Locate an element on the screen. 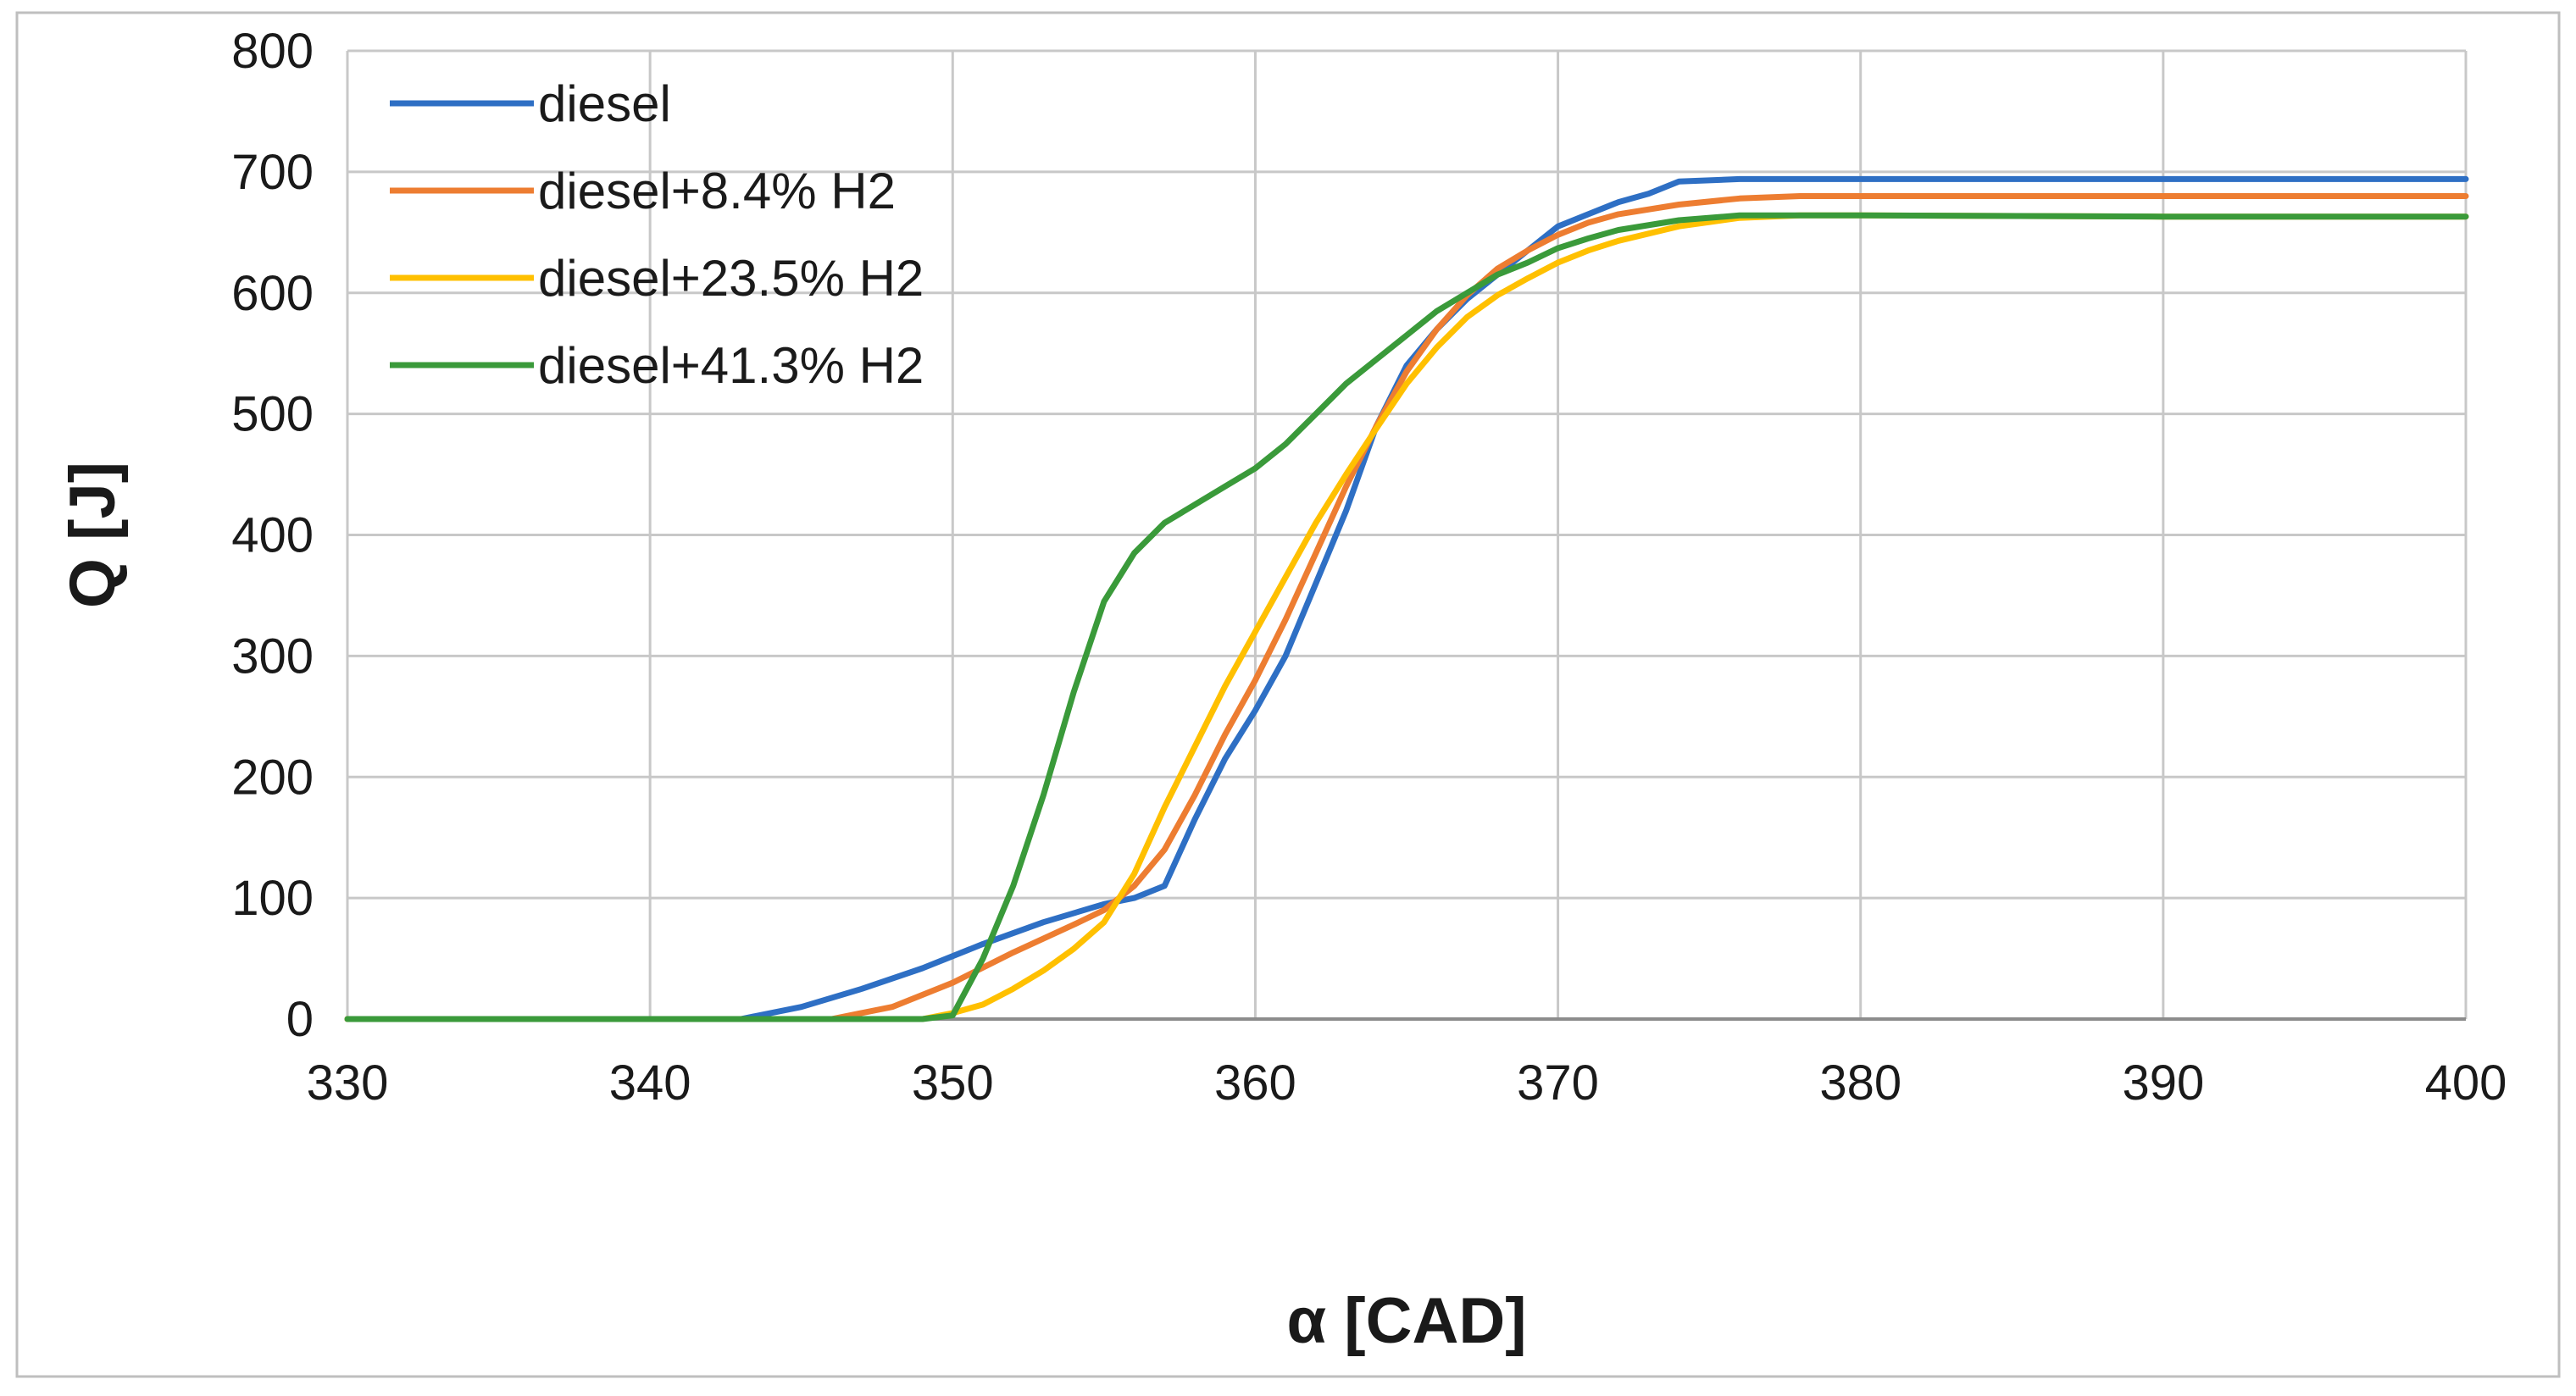  legend-label: diesel+41.3% H2 is located at coordinates (731, 365).